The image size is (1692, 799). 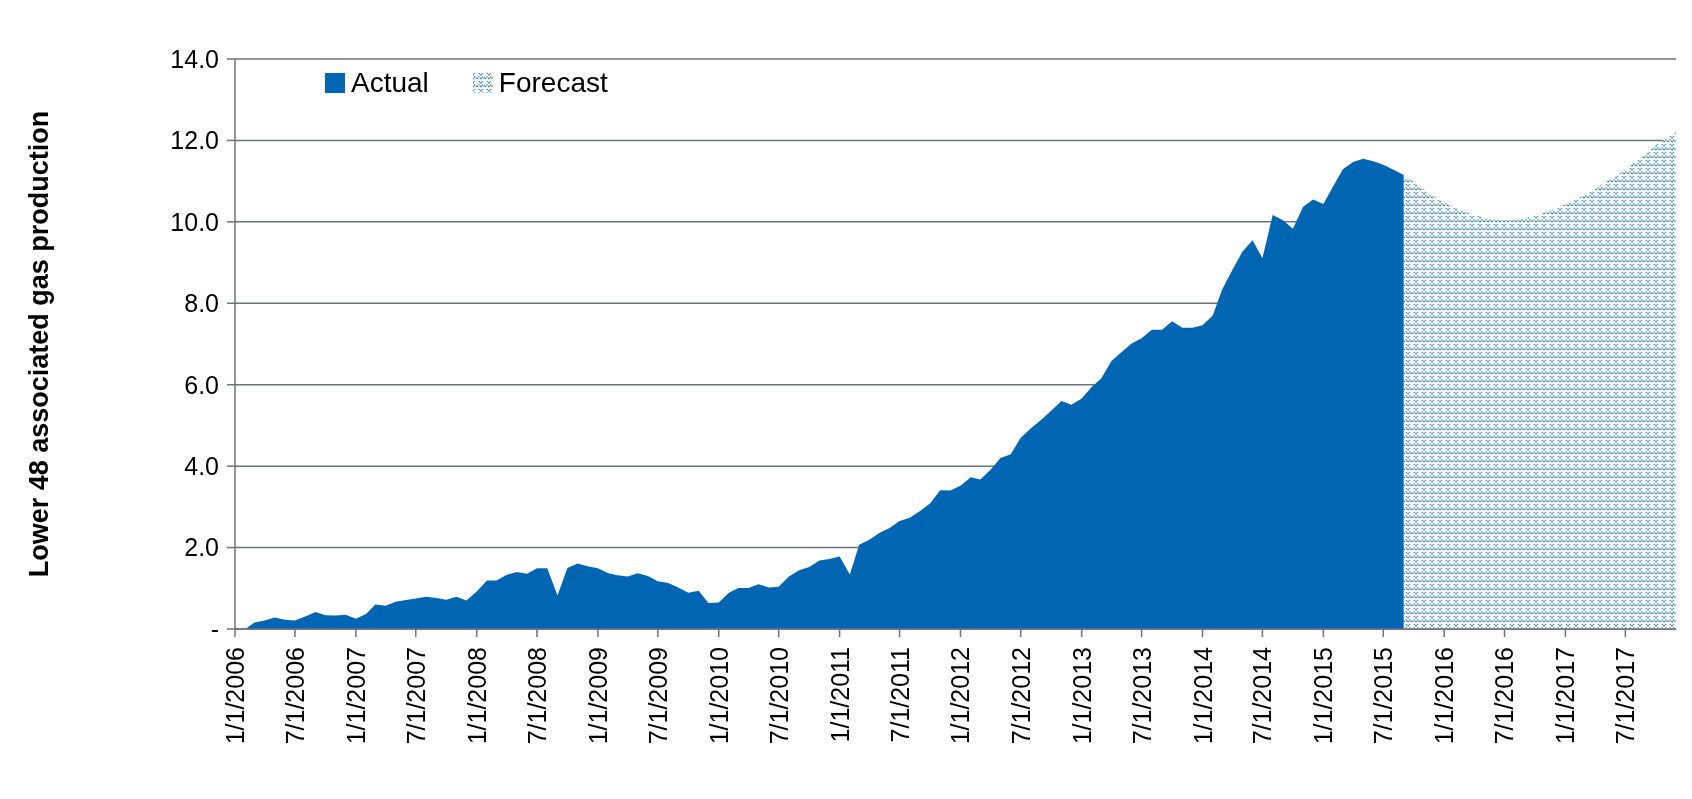 What do you see at coordinates (1565, 696) in the screenshot?
I see `x-tick-label: 1/1/2017` at bounding box center [1565, 696].